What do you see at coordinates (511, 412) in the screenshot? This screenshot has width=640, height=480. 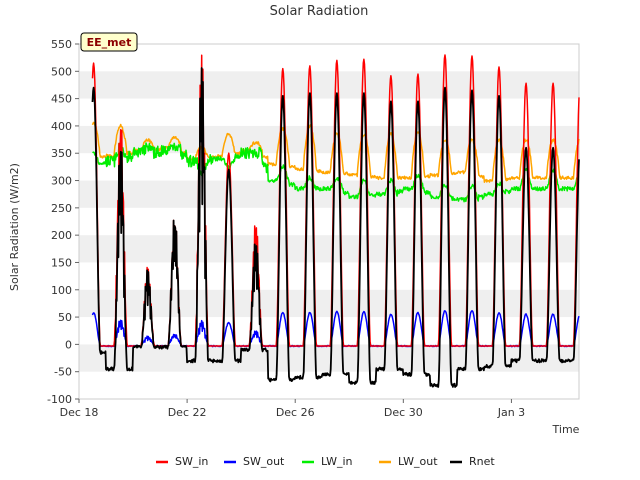 I see `x-tick-label: Jan 3` at bounding box center [511, 412].